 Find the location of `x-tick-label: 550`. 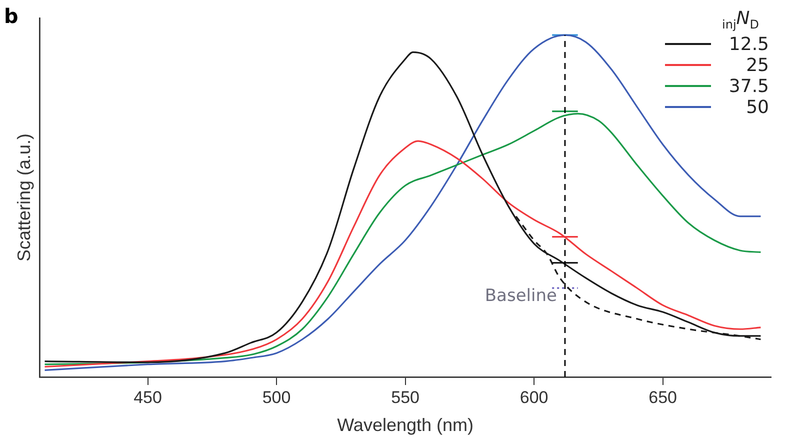

x-tick-label: 550 is located at coordinates (405, 397).